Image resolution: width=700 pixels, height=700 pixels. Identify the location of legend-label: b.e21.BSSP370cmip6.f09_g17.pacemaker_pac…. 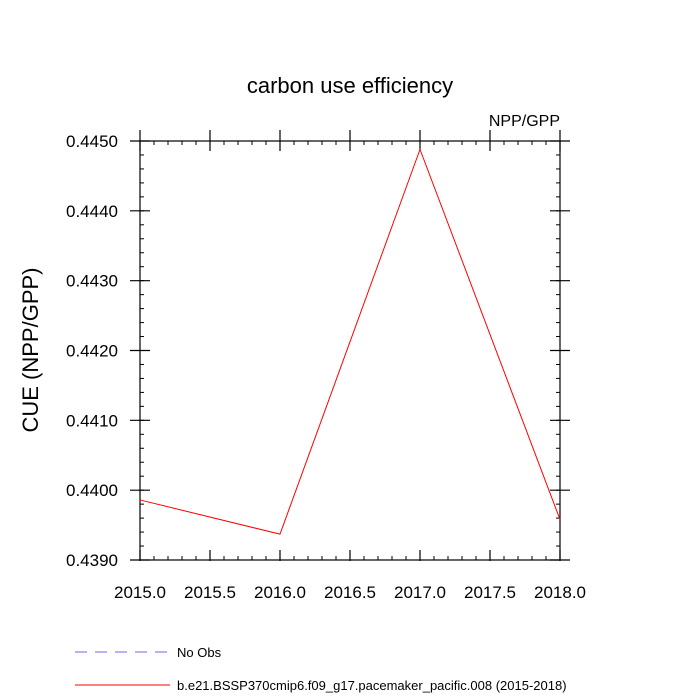
(372, 685).